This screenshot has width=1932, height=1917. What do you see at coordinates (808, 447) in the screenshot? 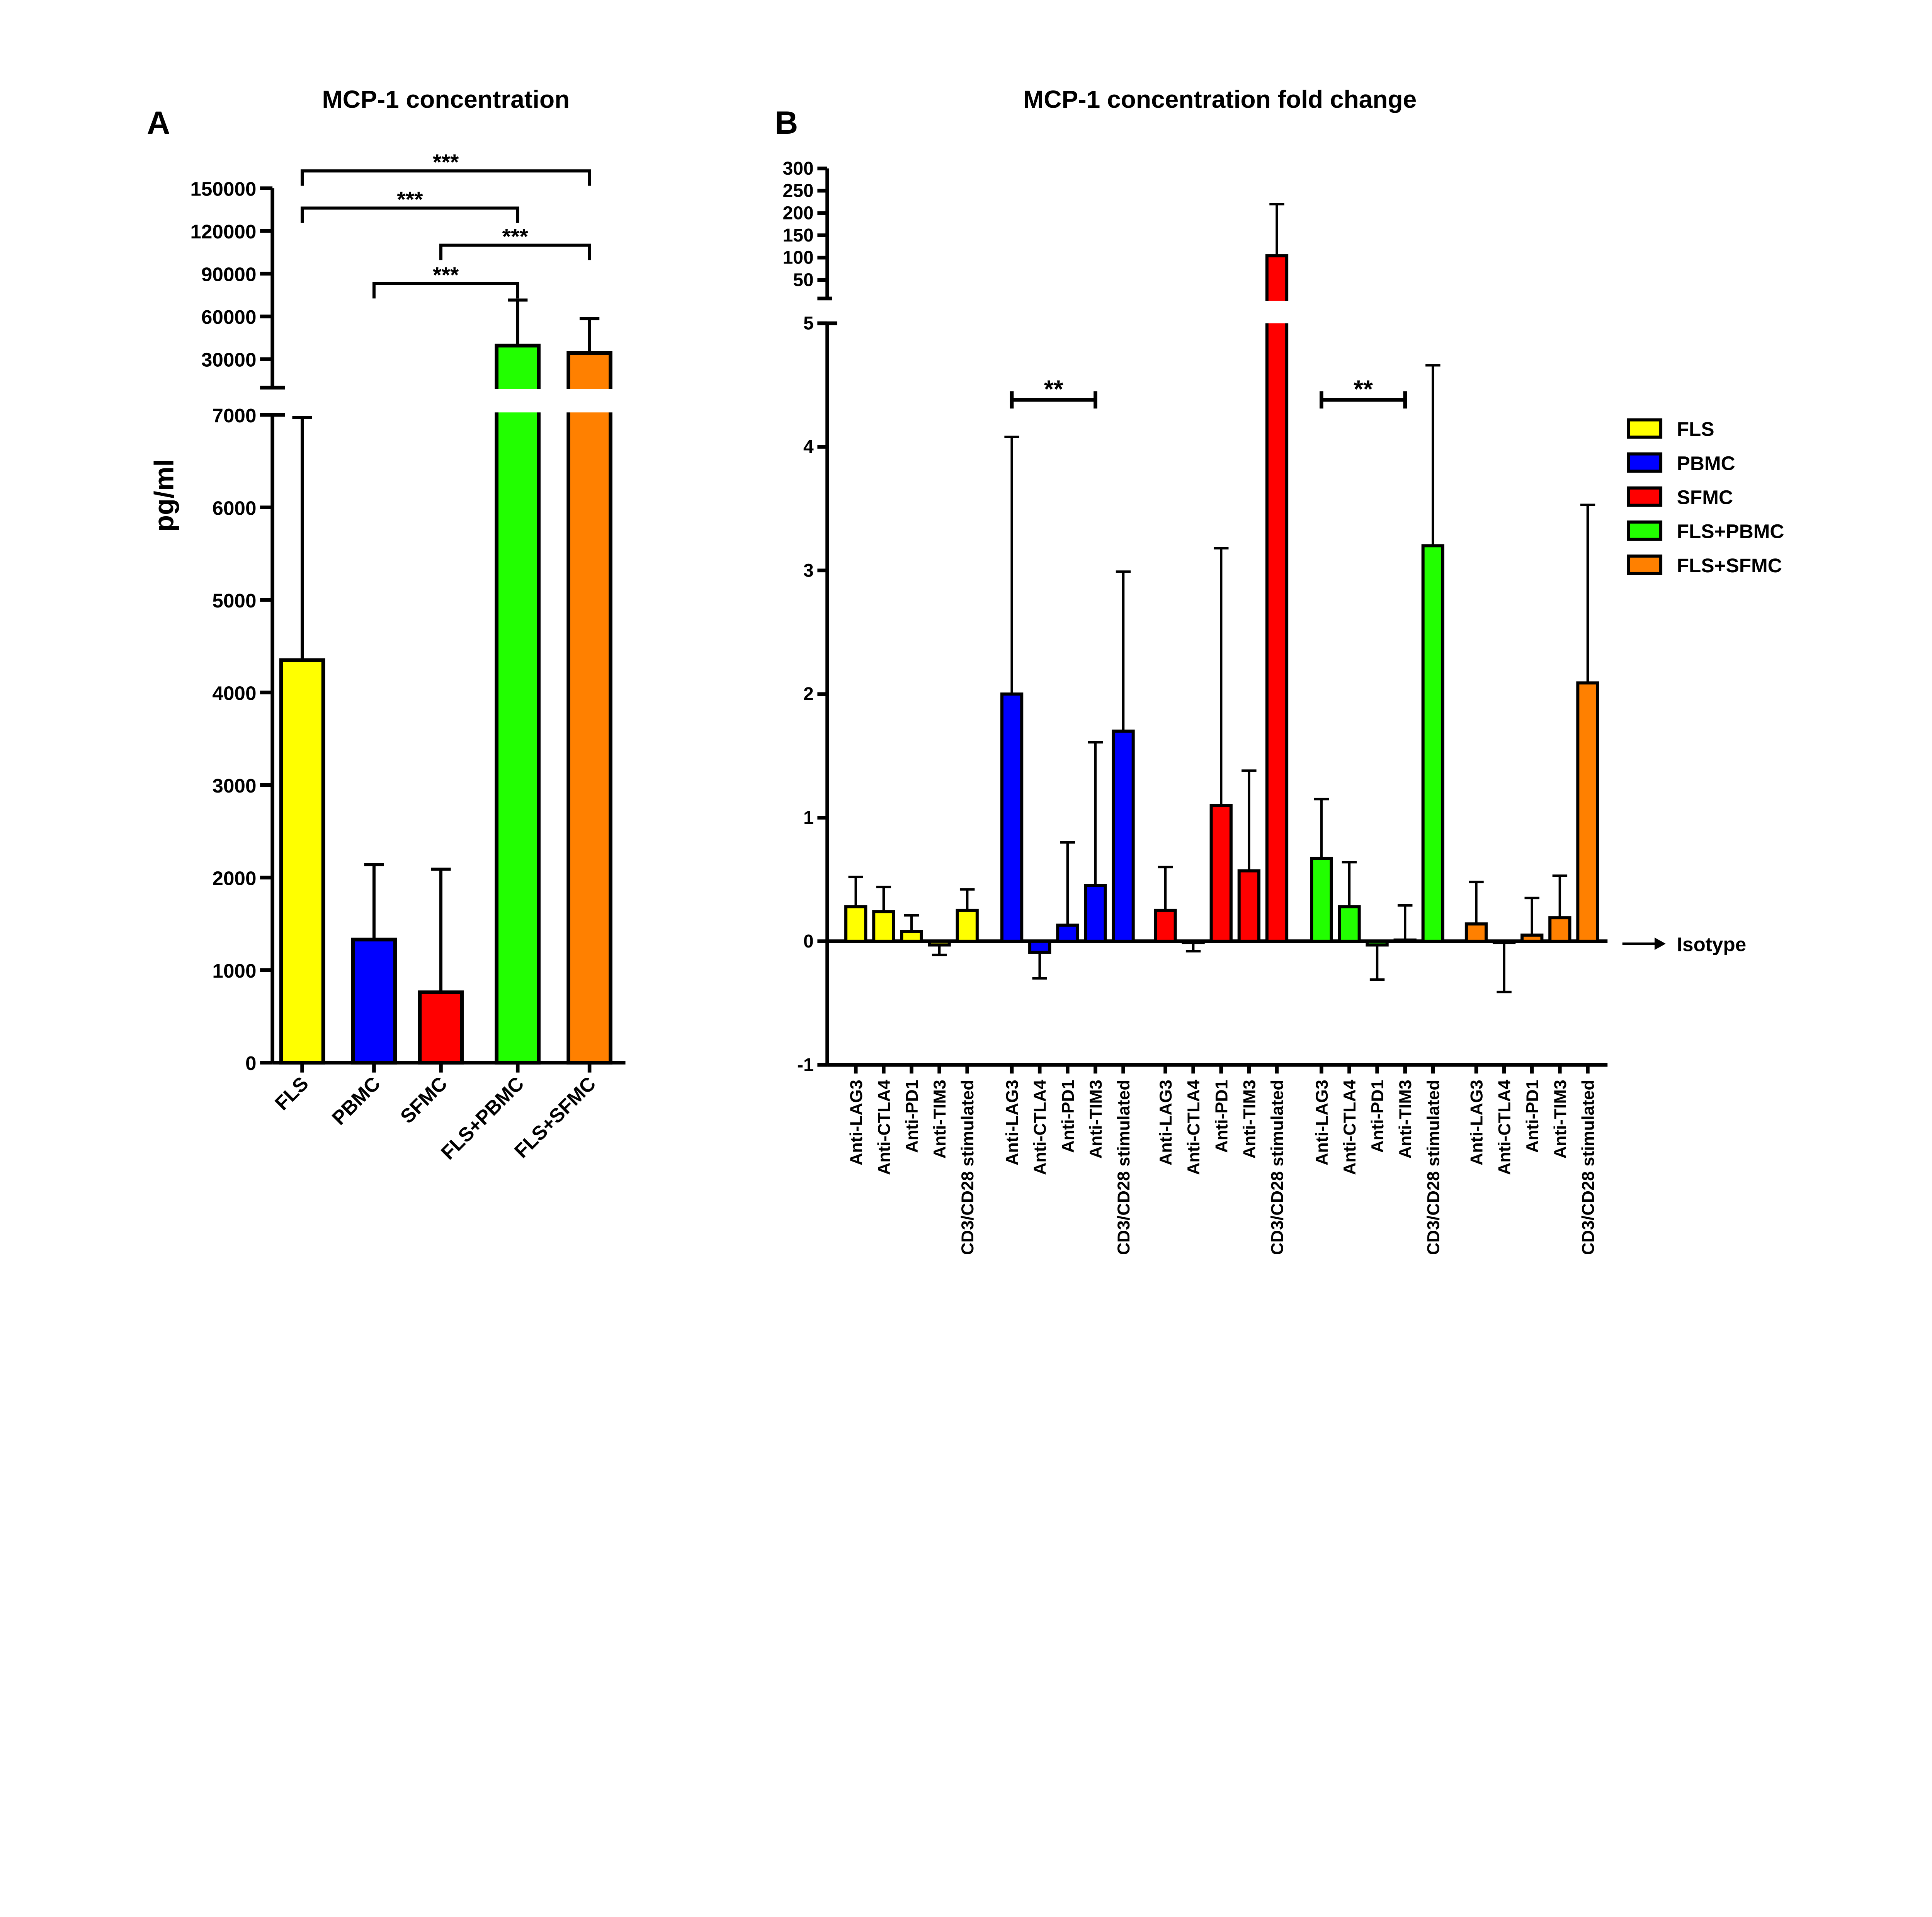
I see `y-tick-label: 4` at bounding box center [808, 447].